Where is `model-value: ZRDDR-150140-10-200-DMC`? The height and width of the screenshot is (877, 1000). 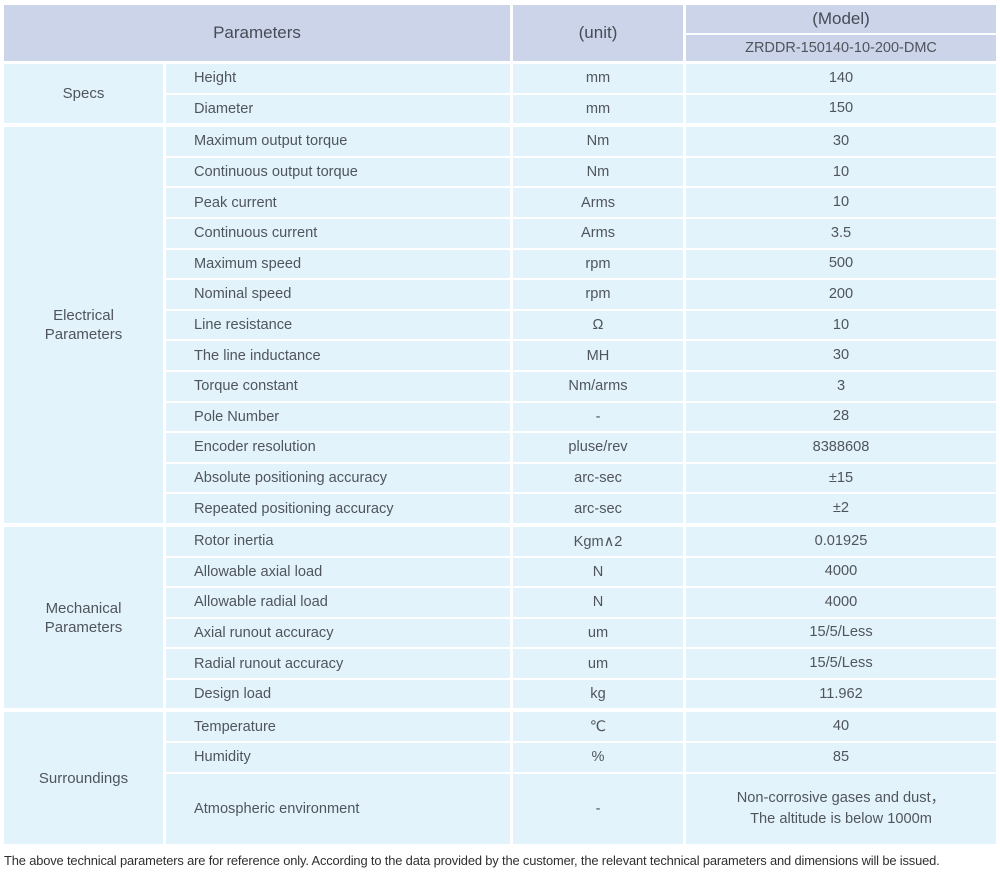 model-value: ZRDDR-150140-10-200-DMC is located at coordinates (841, 48).